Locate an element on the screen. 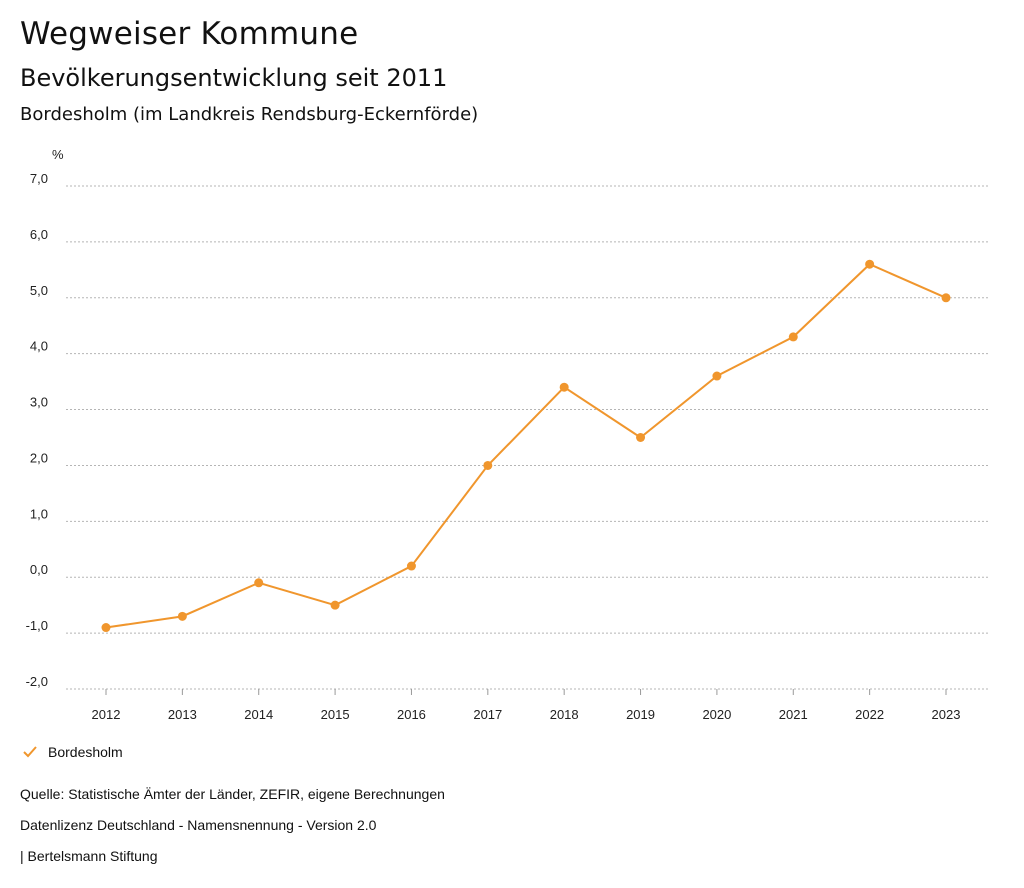 Image resolution: width=1024 pixels, height=888 pixels. y-axis-ticks: -2,0 -1,0 0,0 1,0 2,0 3,0 4,0 5,0 6,0 7,0 is located at coordinates (37, 430).